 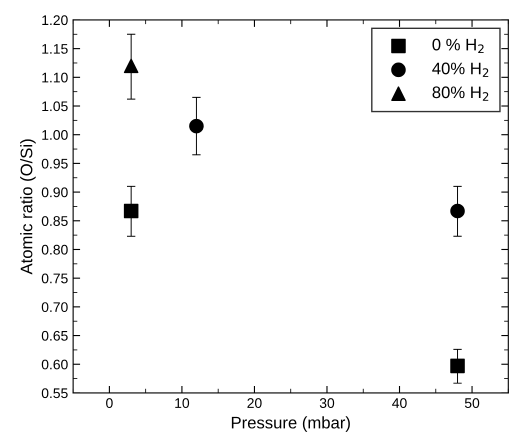 I want to click on legend-label: 40% H$_{2}$, so click(x=460, y=69).